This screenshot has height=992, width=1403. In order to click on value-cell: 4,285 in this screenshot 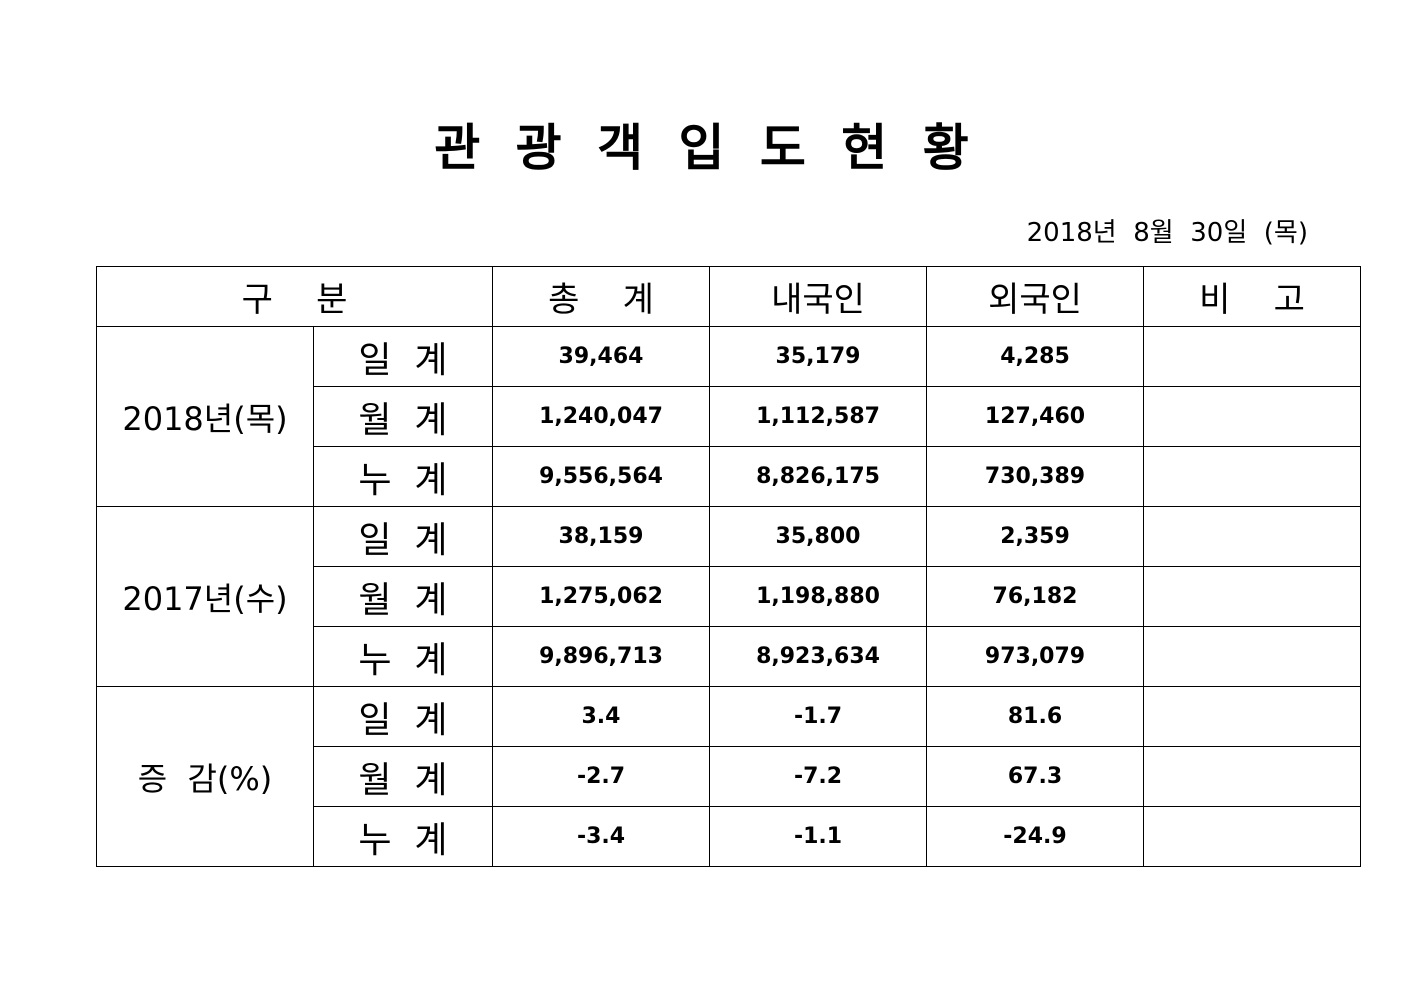, I will do `click(1035, 356)`.